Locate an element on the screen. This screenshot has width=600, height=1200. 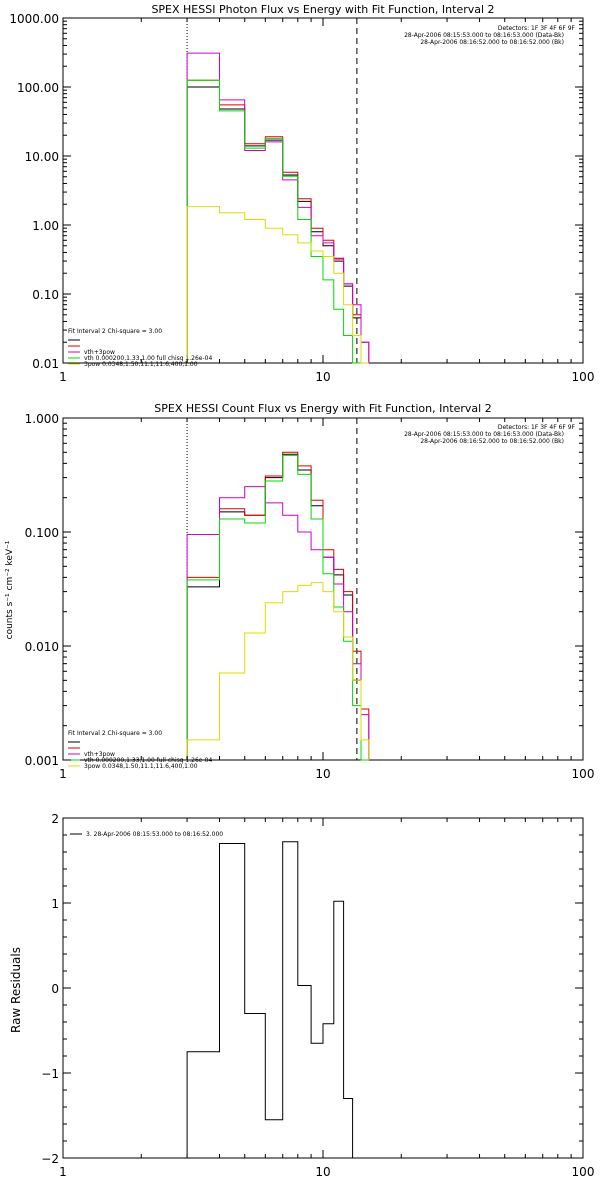
y-tick-label: 1.000 is located at coordinates (42, 419).